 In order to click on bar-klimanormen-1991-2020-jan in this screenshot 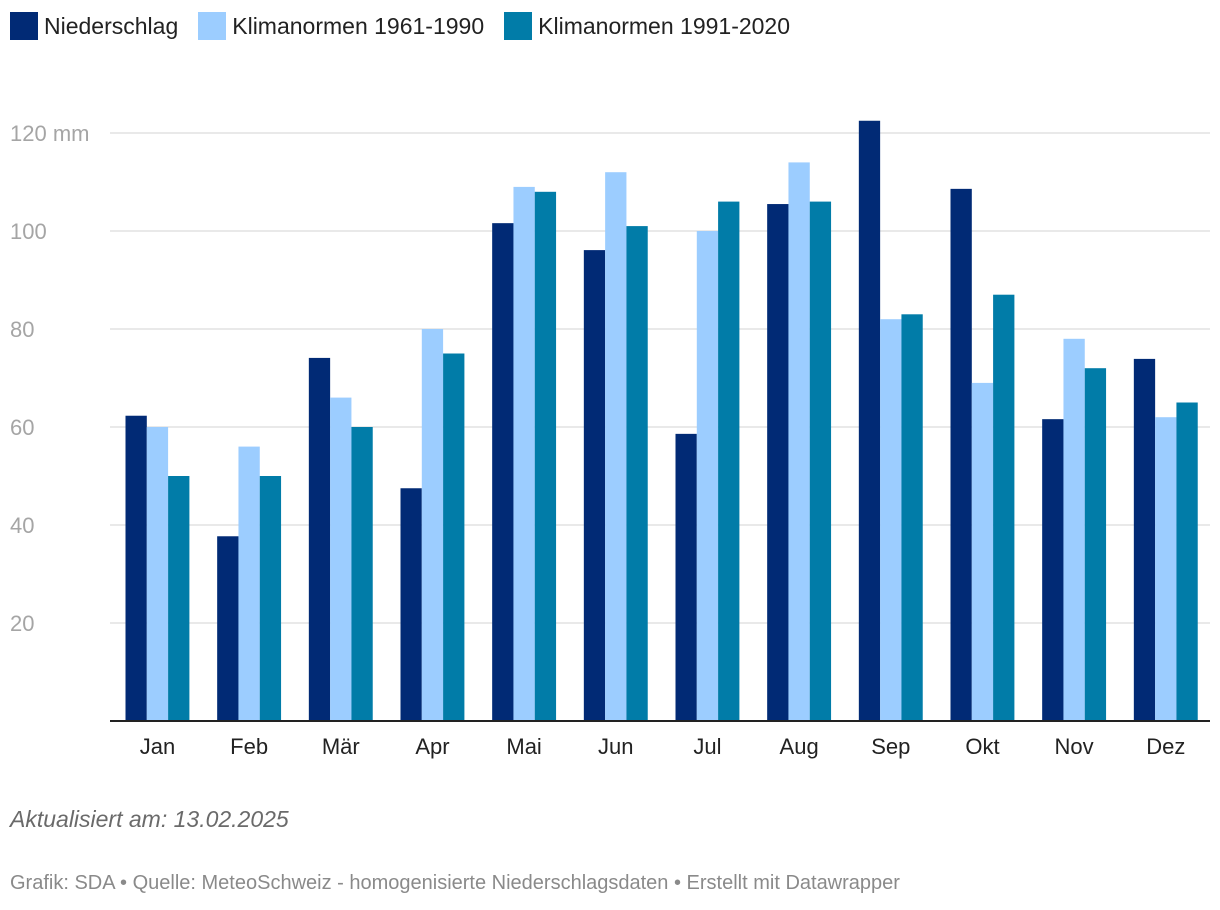, I will do `click(179, 598)`.